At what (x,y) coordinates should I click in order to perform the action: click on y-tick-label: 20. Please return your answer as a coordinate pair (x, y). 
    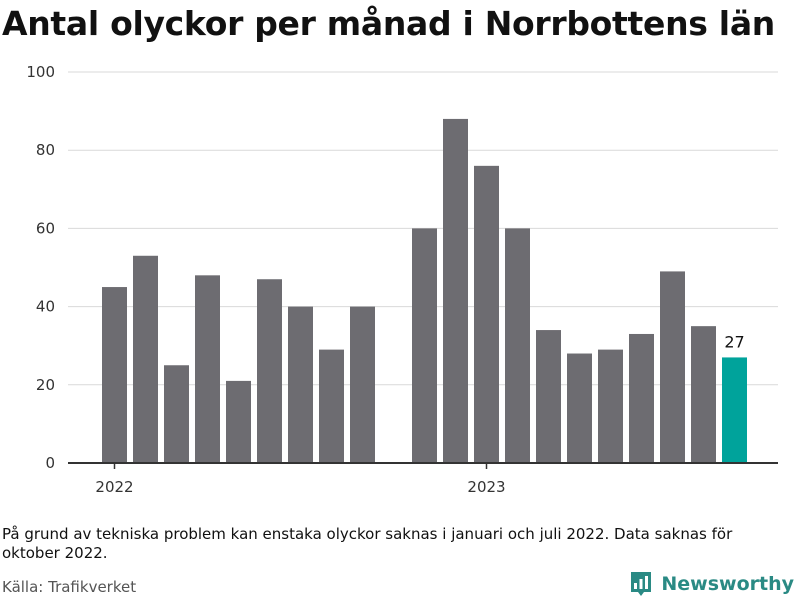
    Looking at the image, I should click on (45, 385).